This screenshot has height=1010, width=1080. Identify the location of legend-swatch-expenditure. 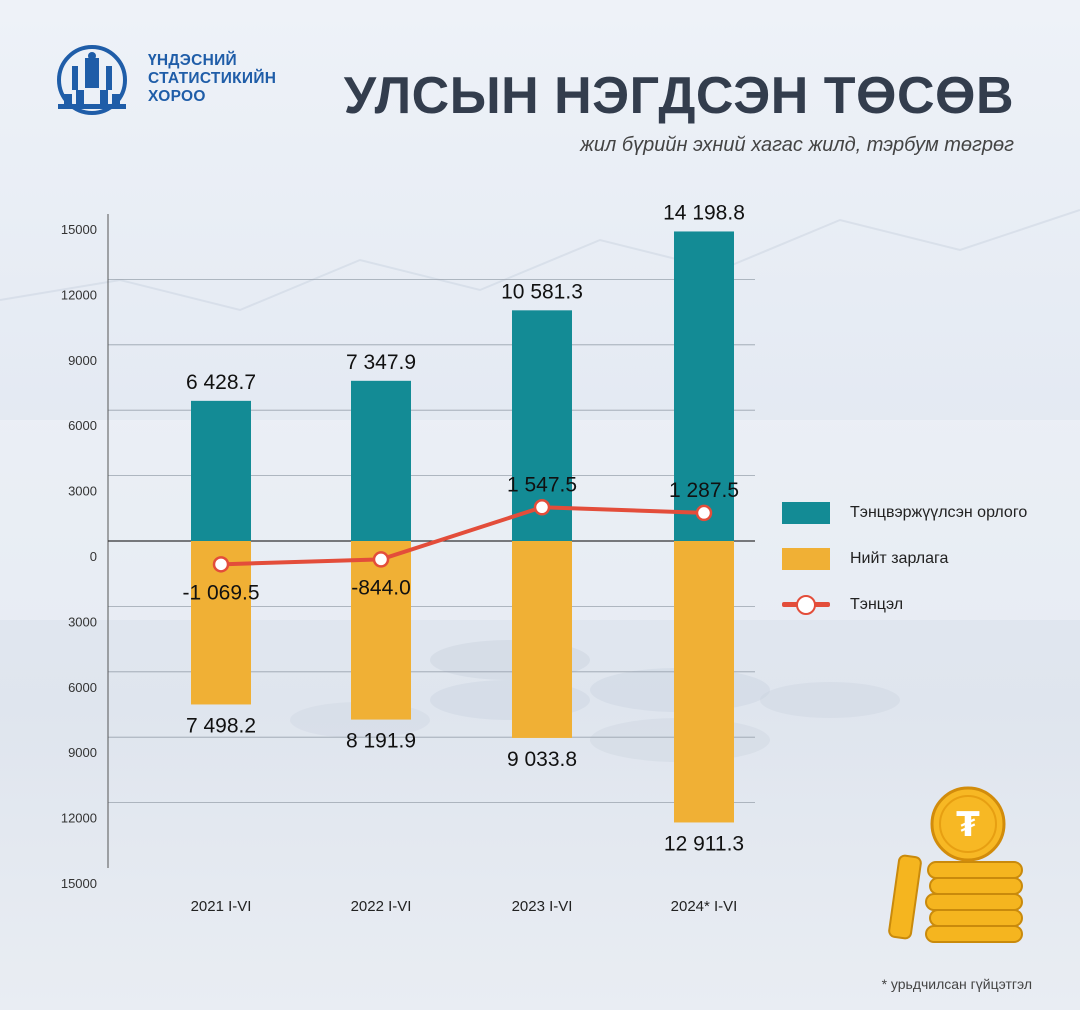
(806, 559).